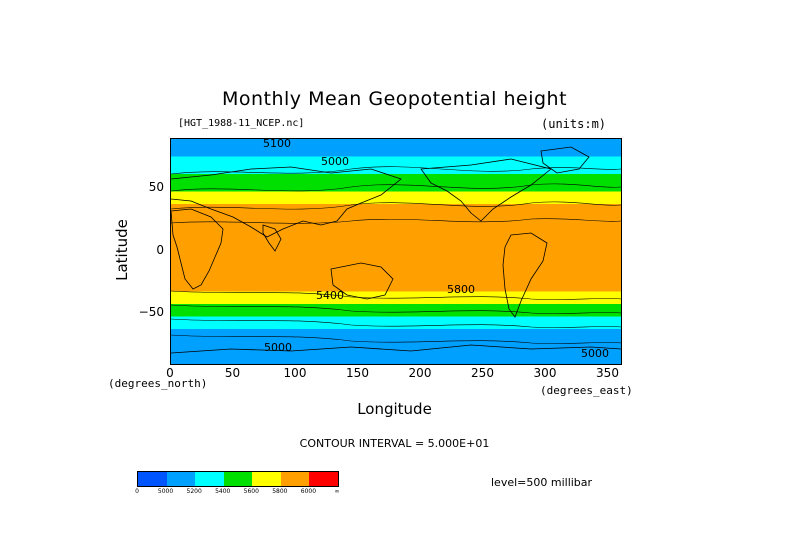 Image resolution: width=789 pixels, height=558 pixels. Describe the element at coordinates (394, 443) in the screenshot. I see `contour-interval-text: CONTOUR INTERVAL = 5.000E+01` at that location.